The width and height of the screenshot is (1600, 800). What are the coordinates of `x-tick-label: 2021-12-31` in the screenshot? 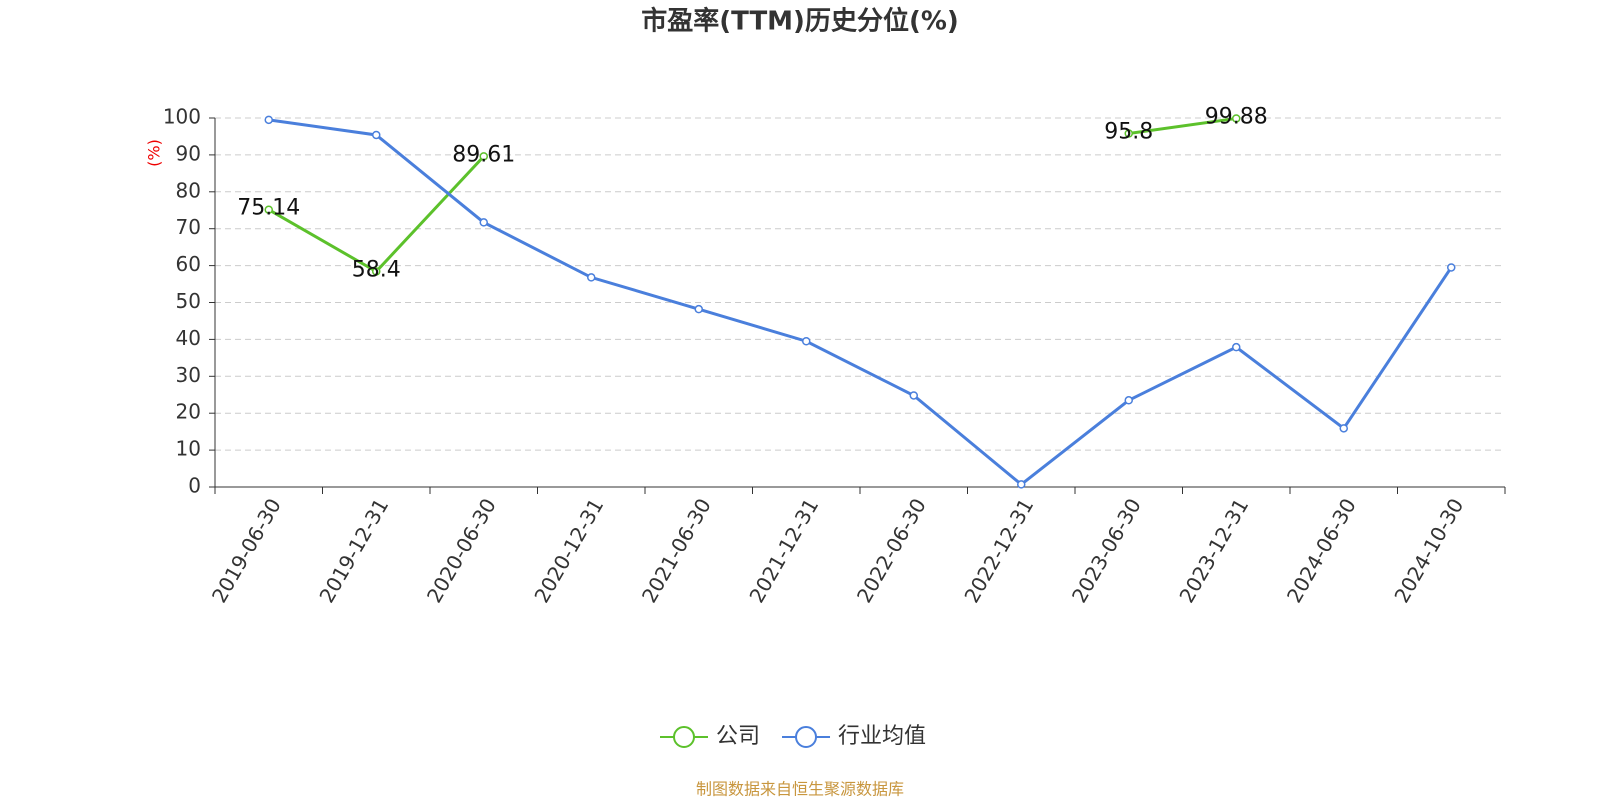 It's located at (783, 550).